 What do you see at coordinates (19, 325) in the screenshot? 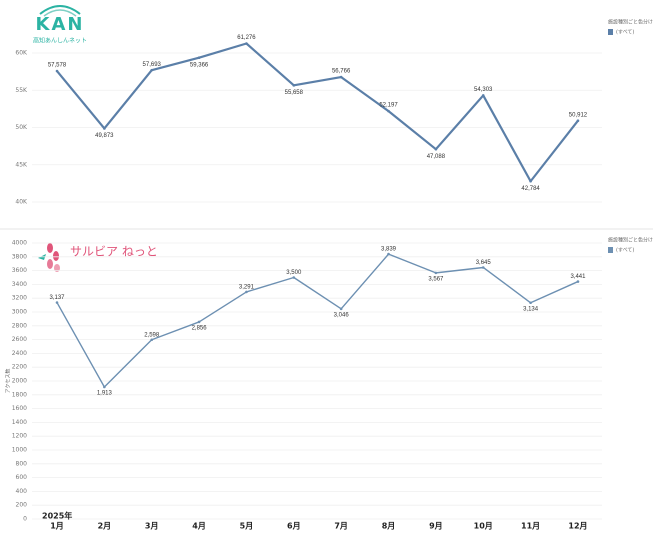
I see `y-tick-label: 2800` at bounding box center [19, 325].